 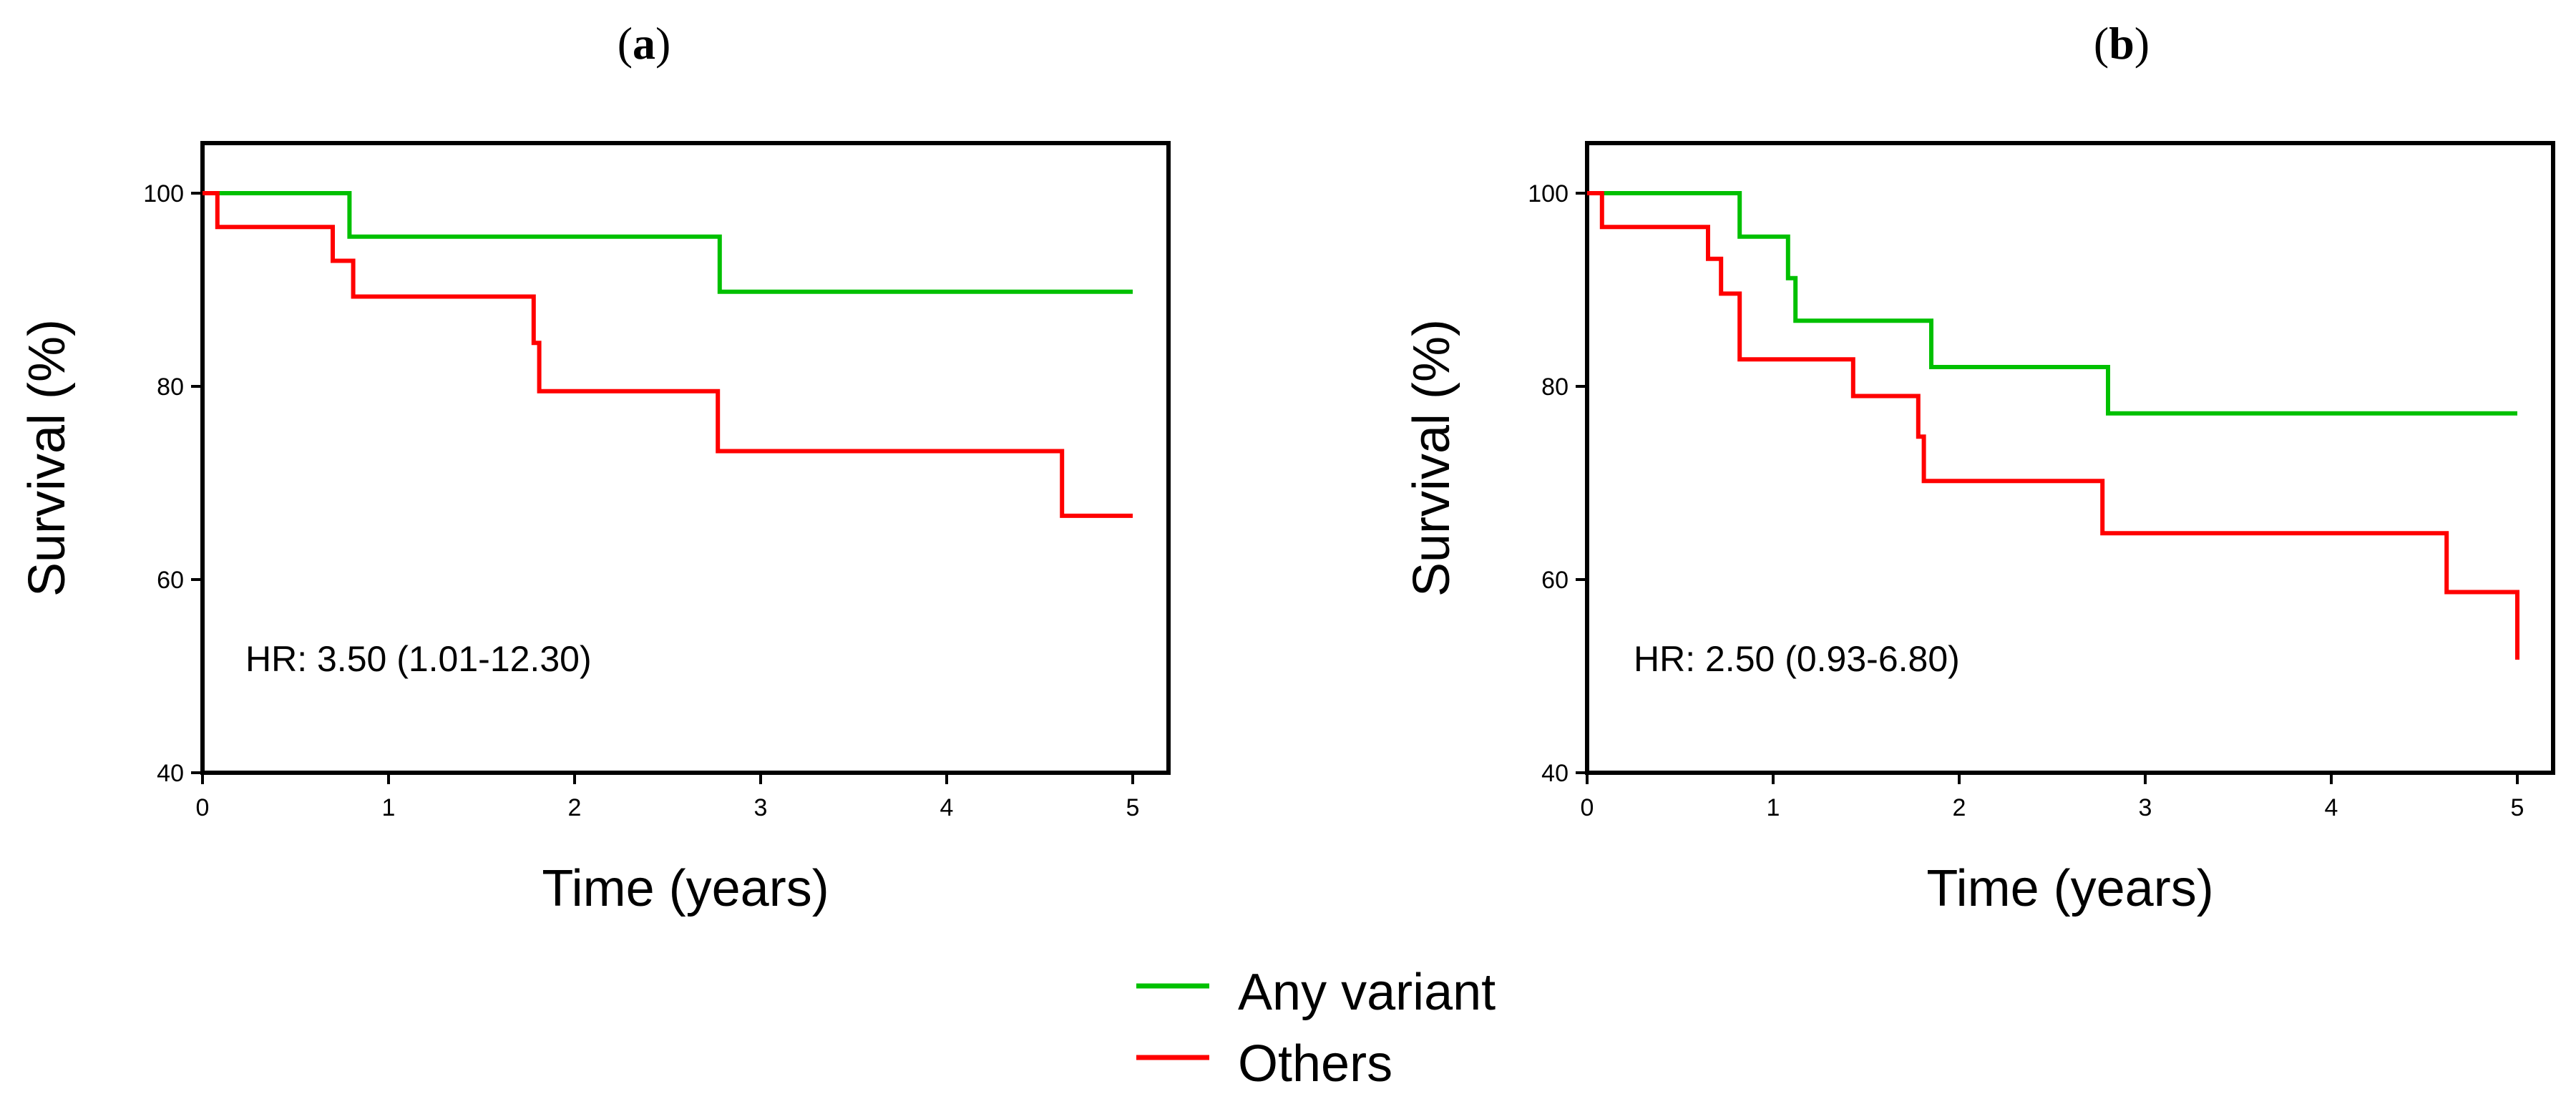 What do you see at coordinates (1797, 659) in the screenshot?
I see `hazard-ratio-annotation: HR: 2.50 (0.93-6.80)` at bounding box center [1797, 659].